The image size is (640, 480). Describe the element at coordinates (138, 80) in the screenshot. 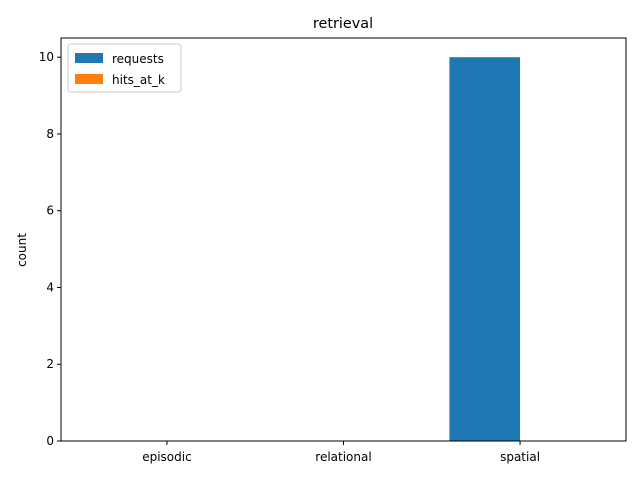

I see `legend-label-hits_at_k: hits_at_k` at that location.